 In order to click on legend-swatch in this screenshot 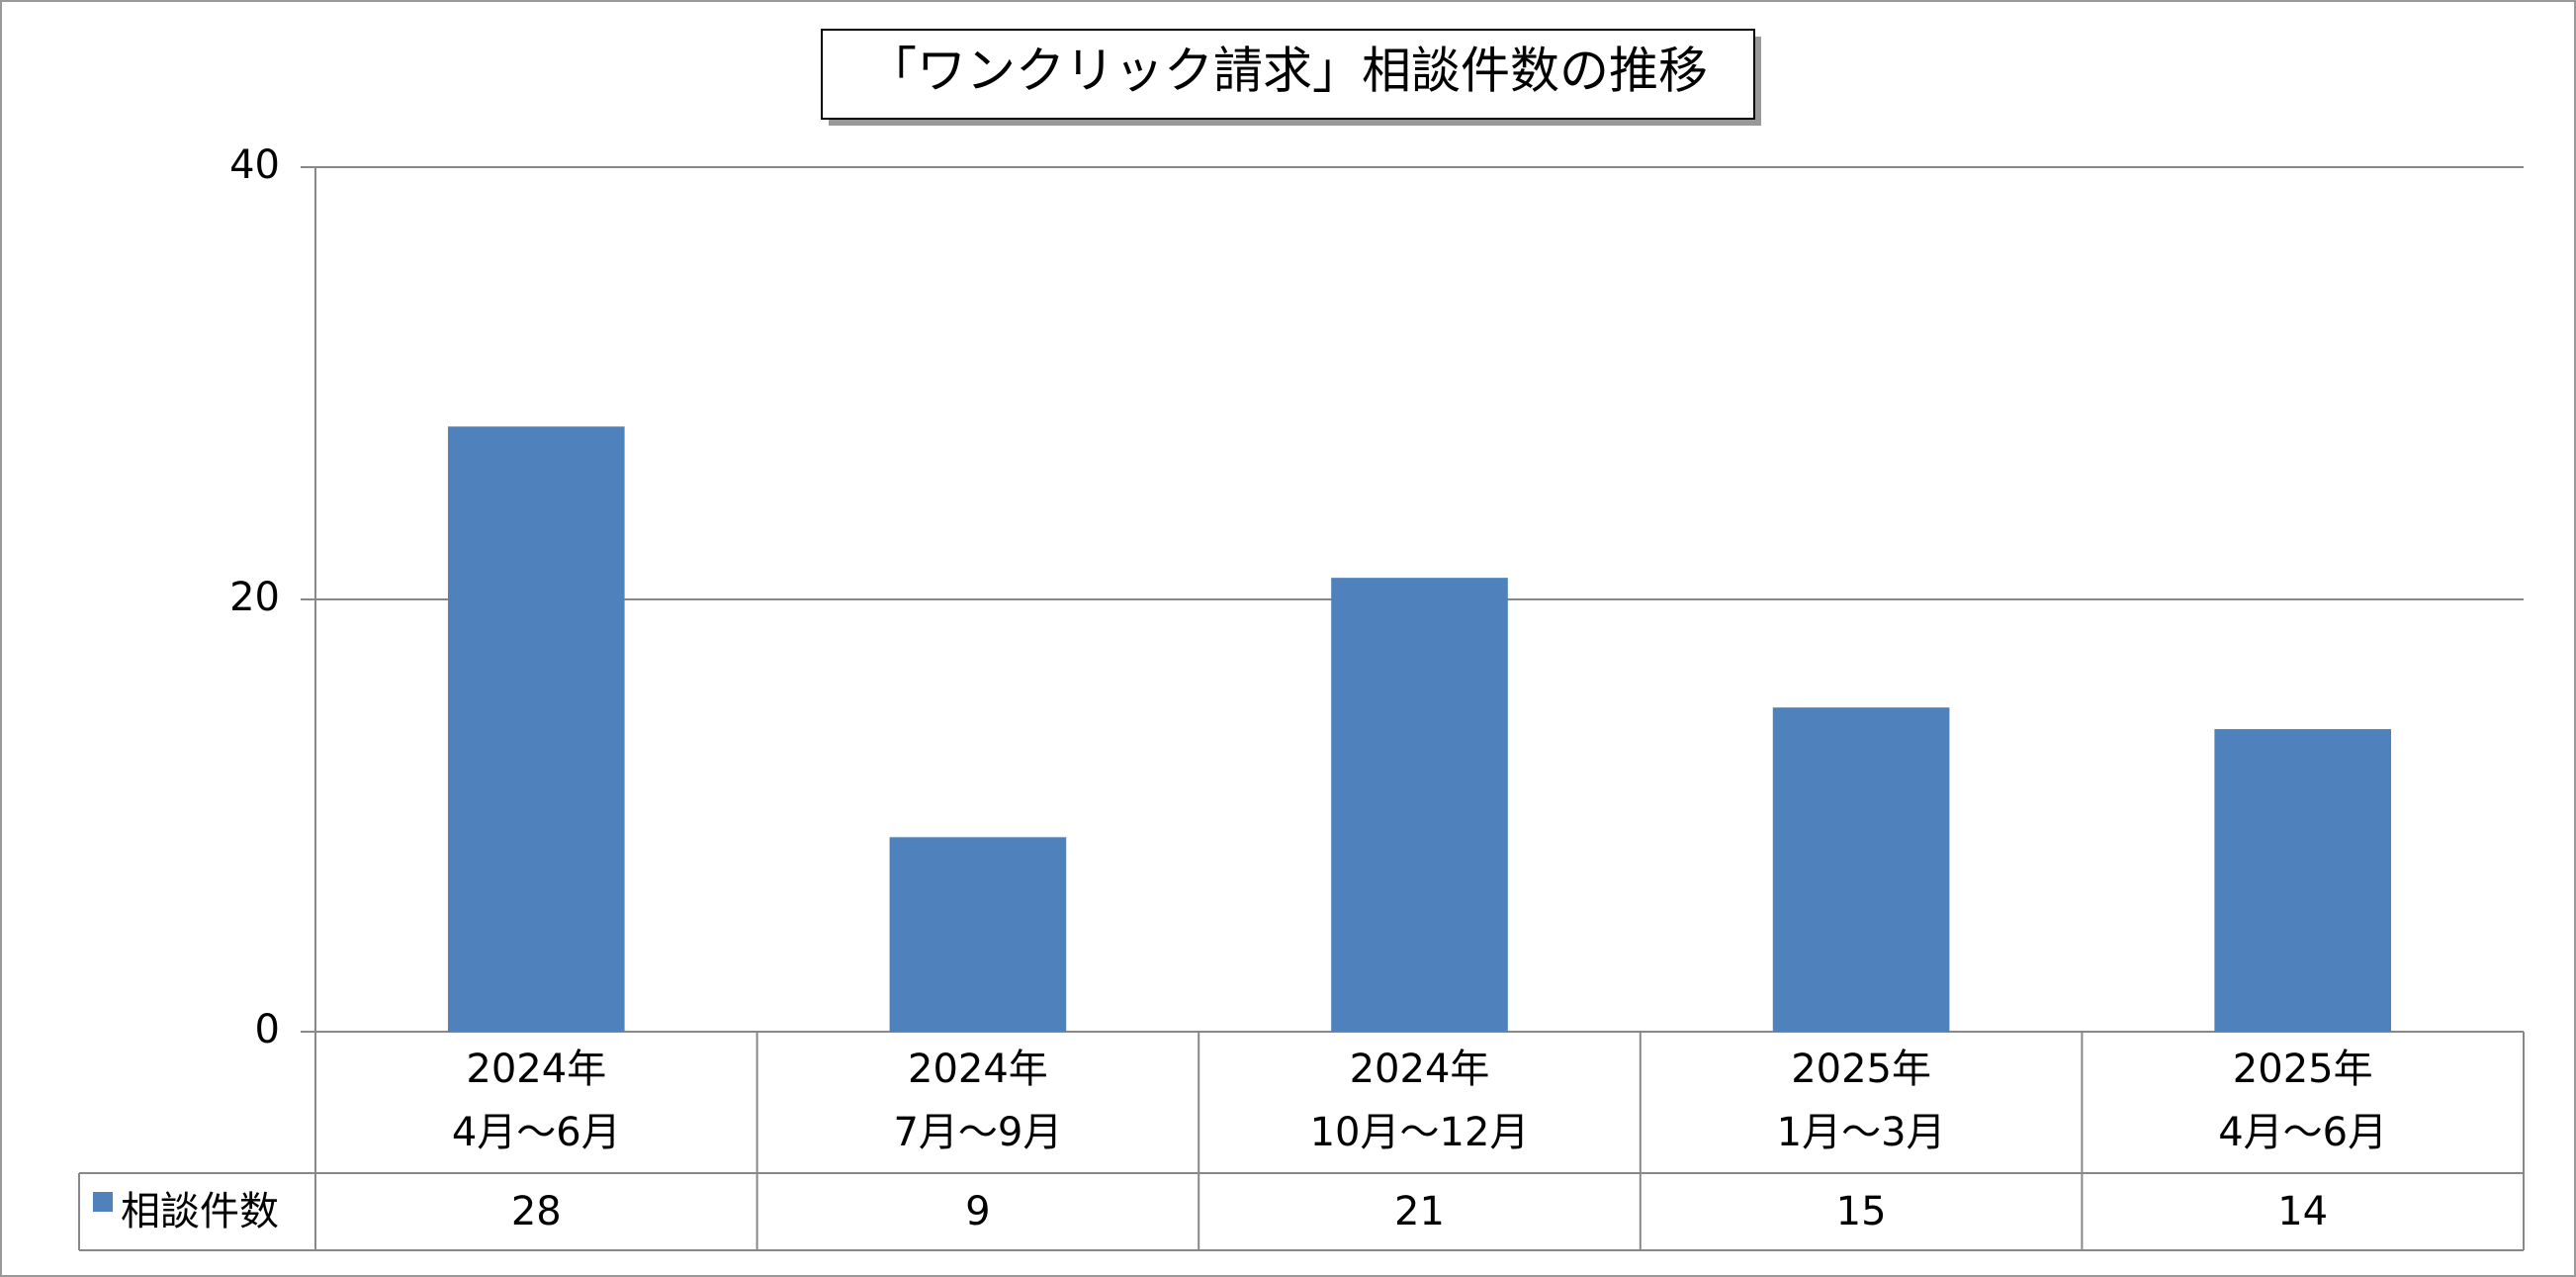, I will do `click(103, 1202)`.